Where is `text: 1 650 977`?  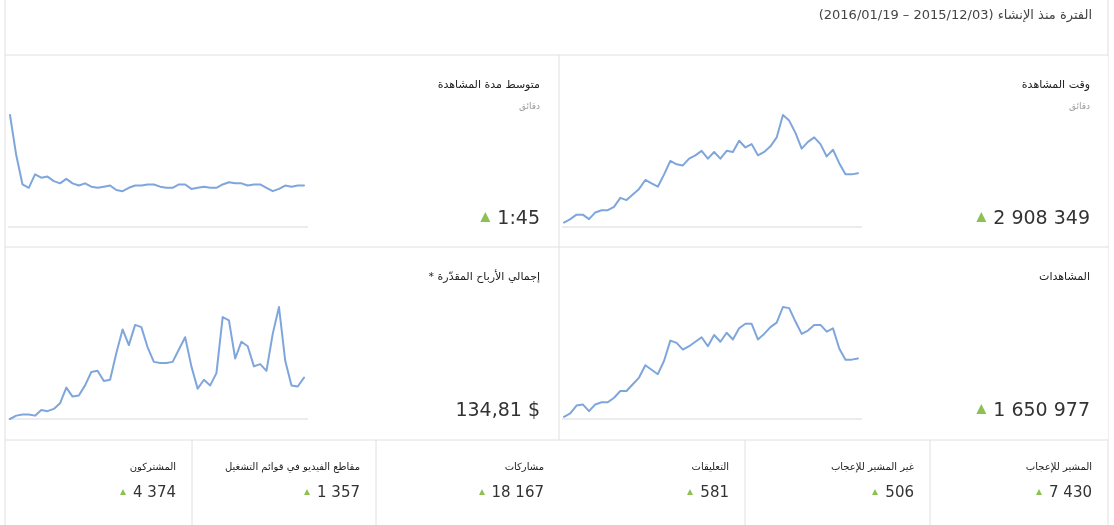
text: 1 650 977 is located at coordinates (1041, 409).